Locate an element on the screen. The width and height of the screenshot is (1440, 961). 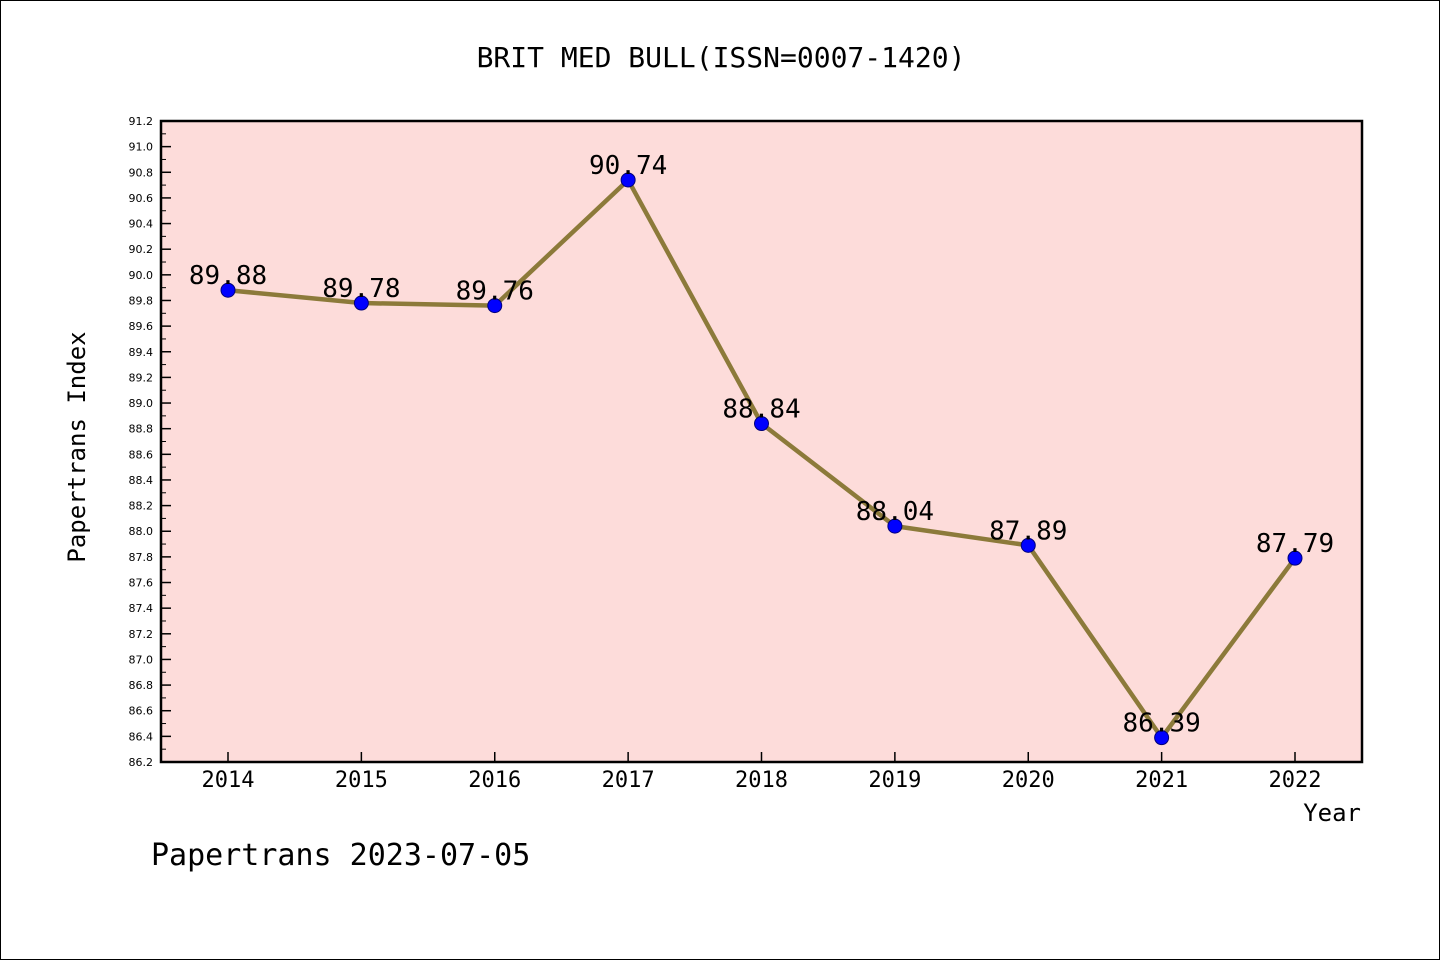
data-label: 89.76 is located at coordinates (495, 292).